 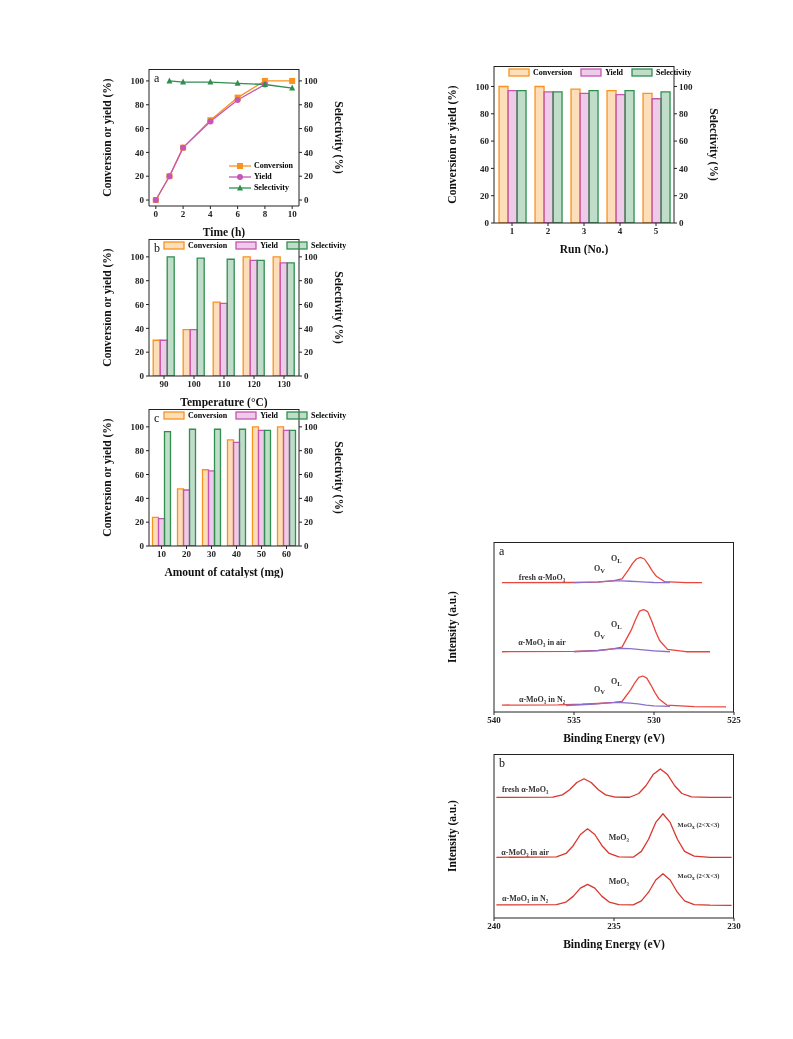 I want to click on x-tick-label: 130, so click(x=284, y=384).